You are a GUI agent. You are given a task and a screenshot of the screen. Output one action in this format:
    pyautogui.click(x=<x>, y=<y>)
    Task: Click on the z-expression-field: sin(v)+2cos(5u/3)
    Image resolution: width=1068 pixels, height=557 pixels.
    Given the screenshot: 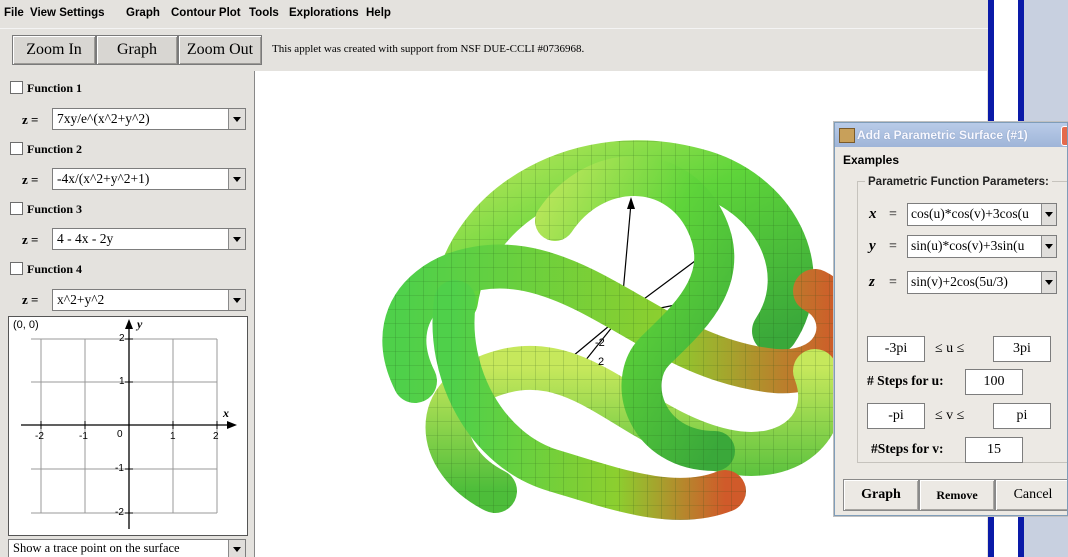 What is the action you would take?
    pyautogui.click(x=982, y=282)
    